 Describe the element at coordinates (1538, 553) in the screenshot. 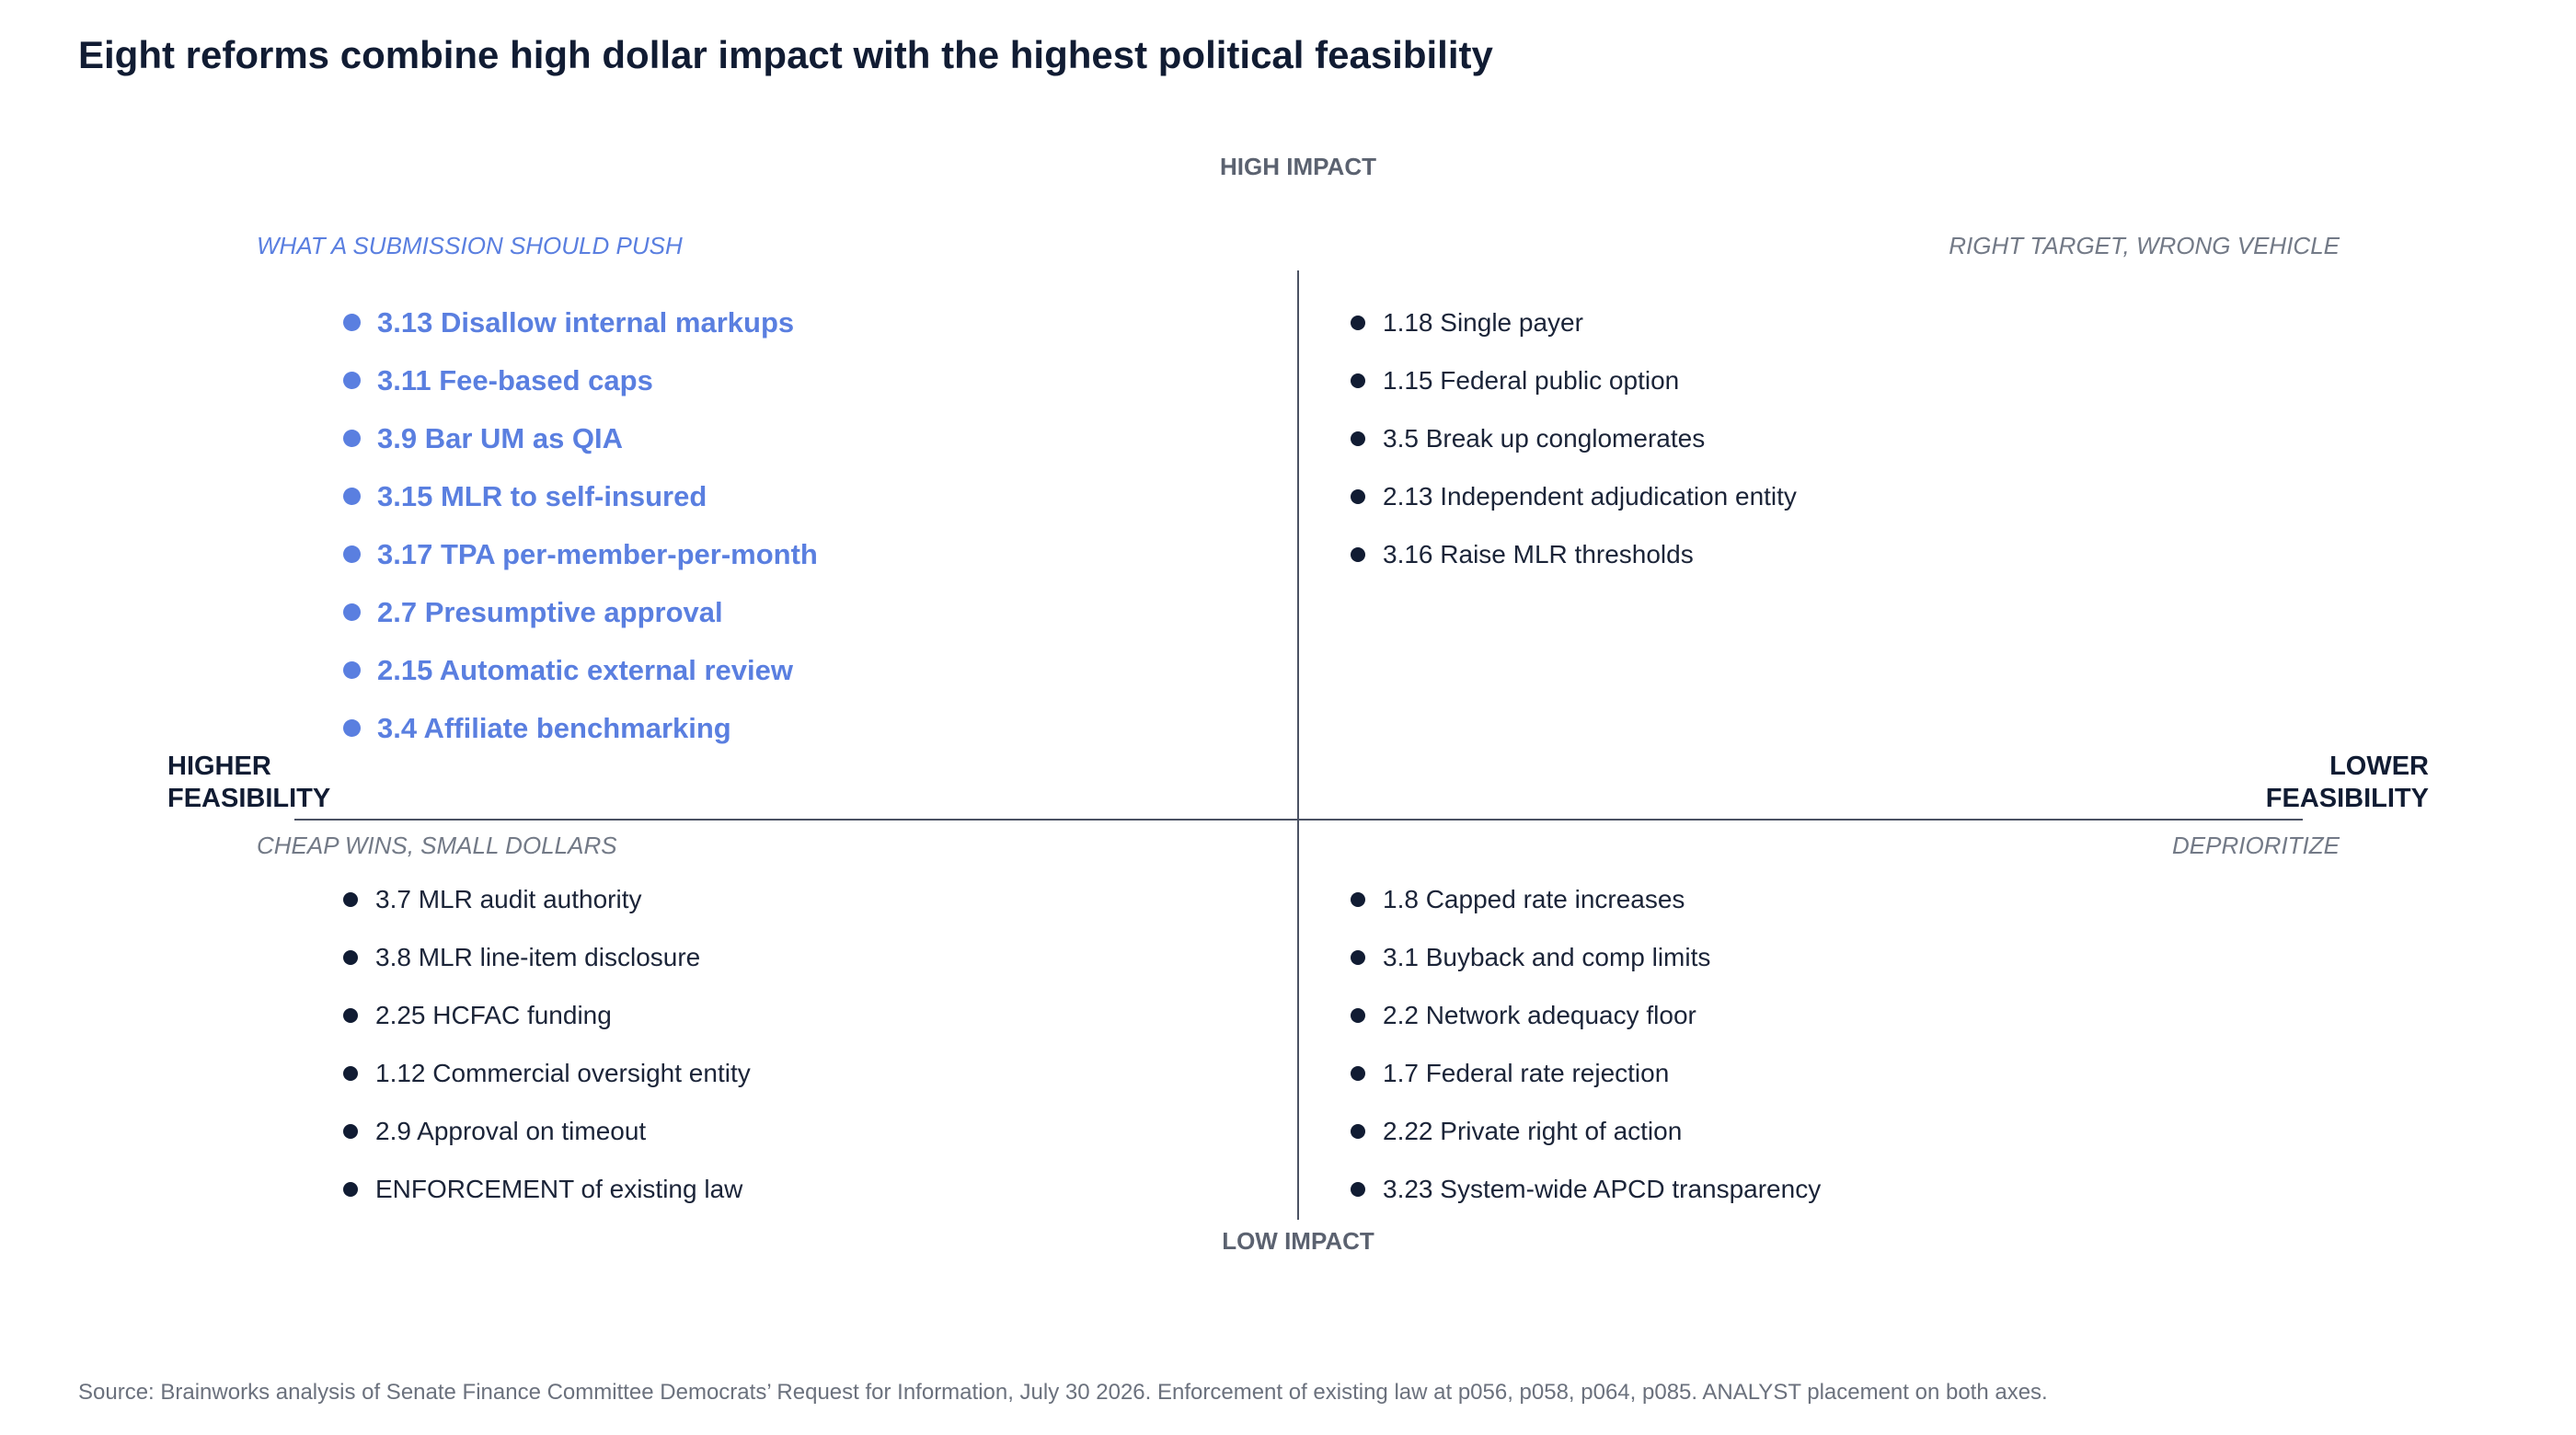

I see `list-item-label: 3.16 Raise MLR thresholds` at that location.